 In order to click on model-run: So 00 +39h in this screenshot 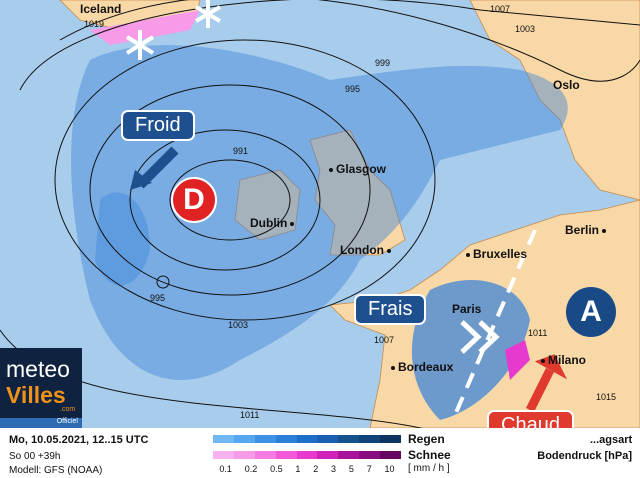, I will do `click(35, 456)`.